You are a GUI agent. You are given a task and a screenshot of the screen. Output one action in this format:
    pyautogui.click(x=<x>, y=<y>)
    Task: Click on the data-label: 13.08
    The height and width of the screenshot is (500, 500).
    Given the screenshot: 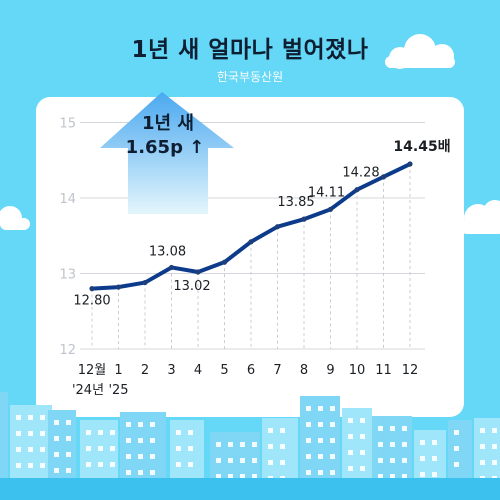 What is the action you would take?
    pyautogui.click(x=167, y=251)
    